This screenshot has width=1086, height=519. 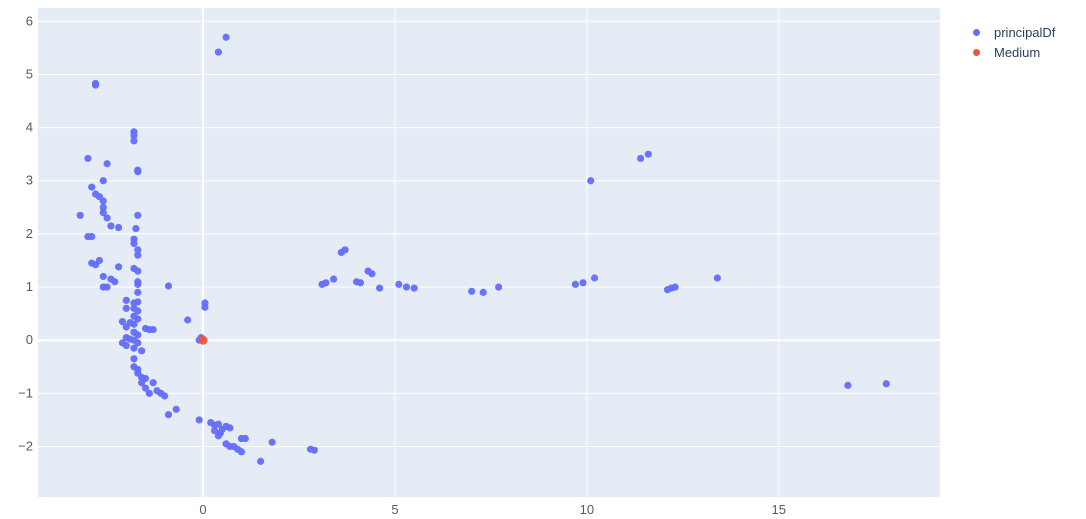 What do you see at coordinates (779, 509) in the screenshot?
I see `x-tick-label: 15` at bounding box center [779, 509].